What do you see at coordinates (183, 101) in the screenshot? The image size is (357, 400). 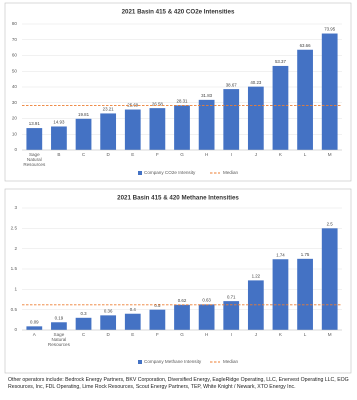 I see `value-label: 28.31` at bounding box center [183, 101].